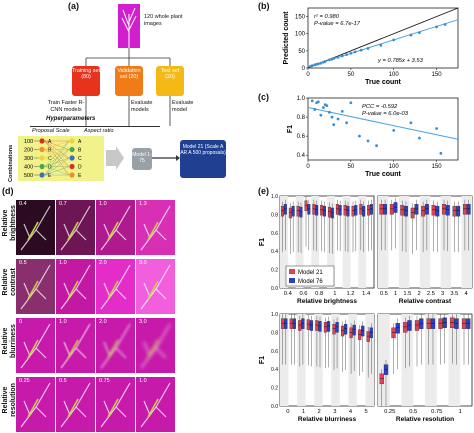  Describe the element at coordinates (80, 151) in the screenshot. I see `aspect-letter: B` at that location.